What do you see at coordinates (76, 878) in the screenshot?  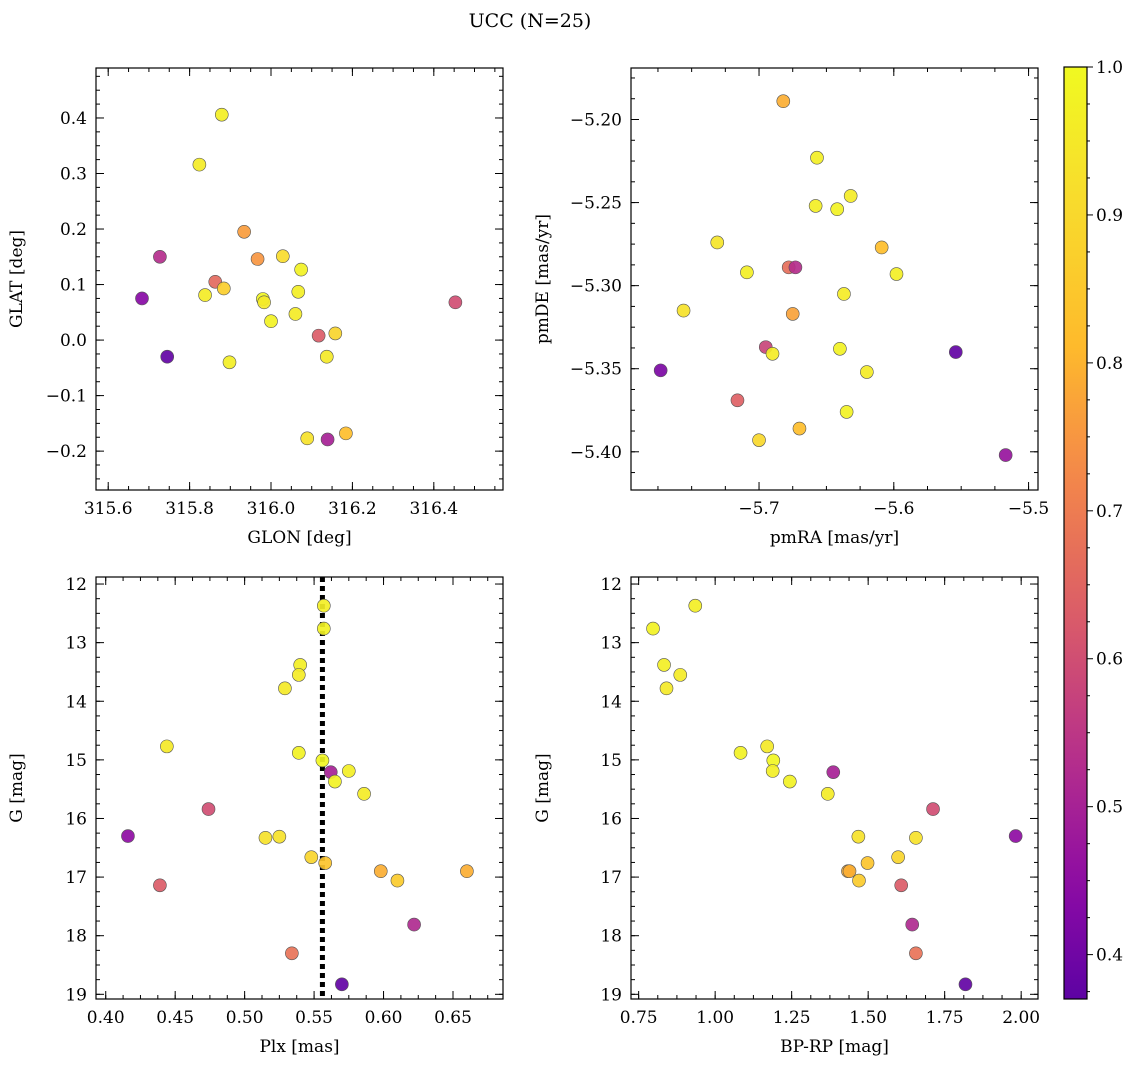 I see `y-tick-label: 17` at bounding box center [76, 878].